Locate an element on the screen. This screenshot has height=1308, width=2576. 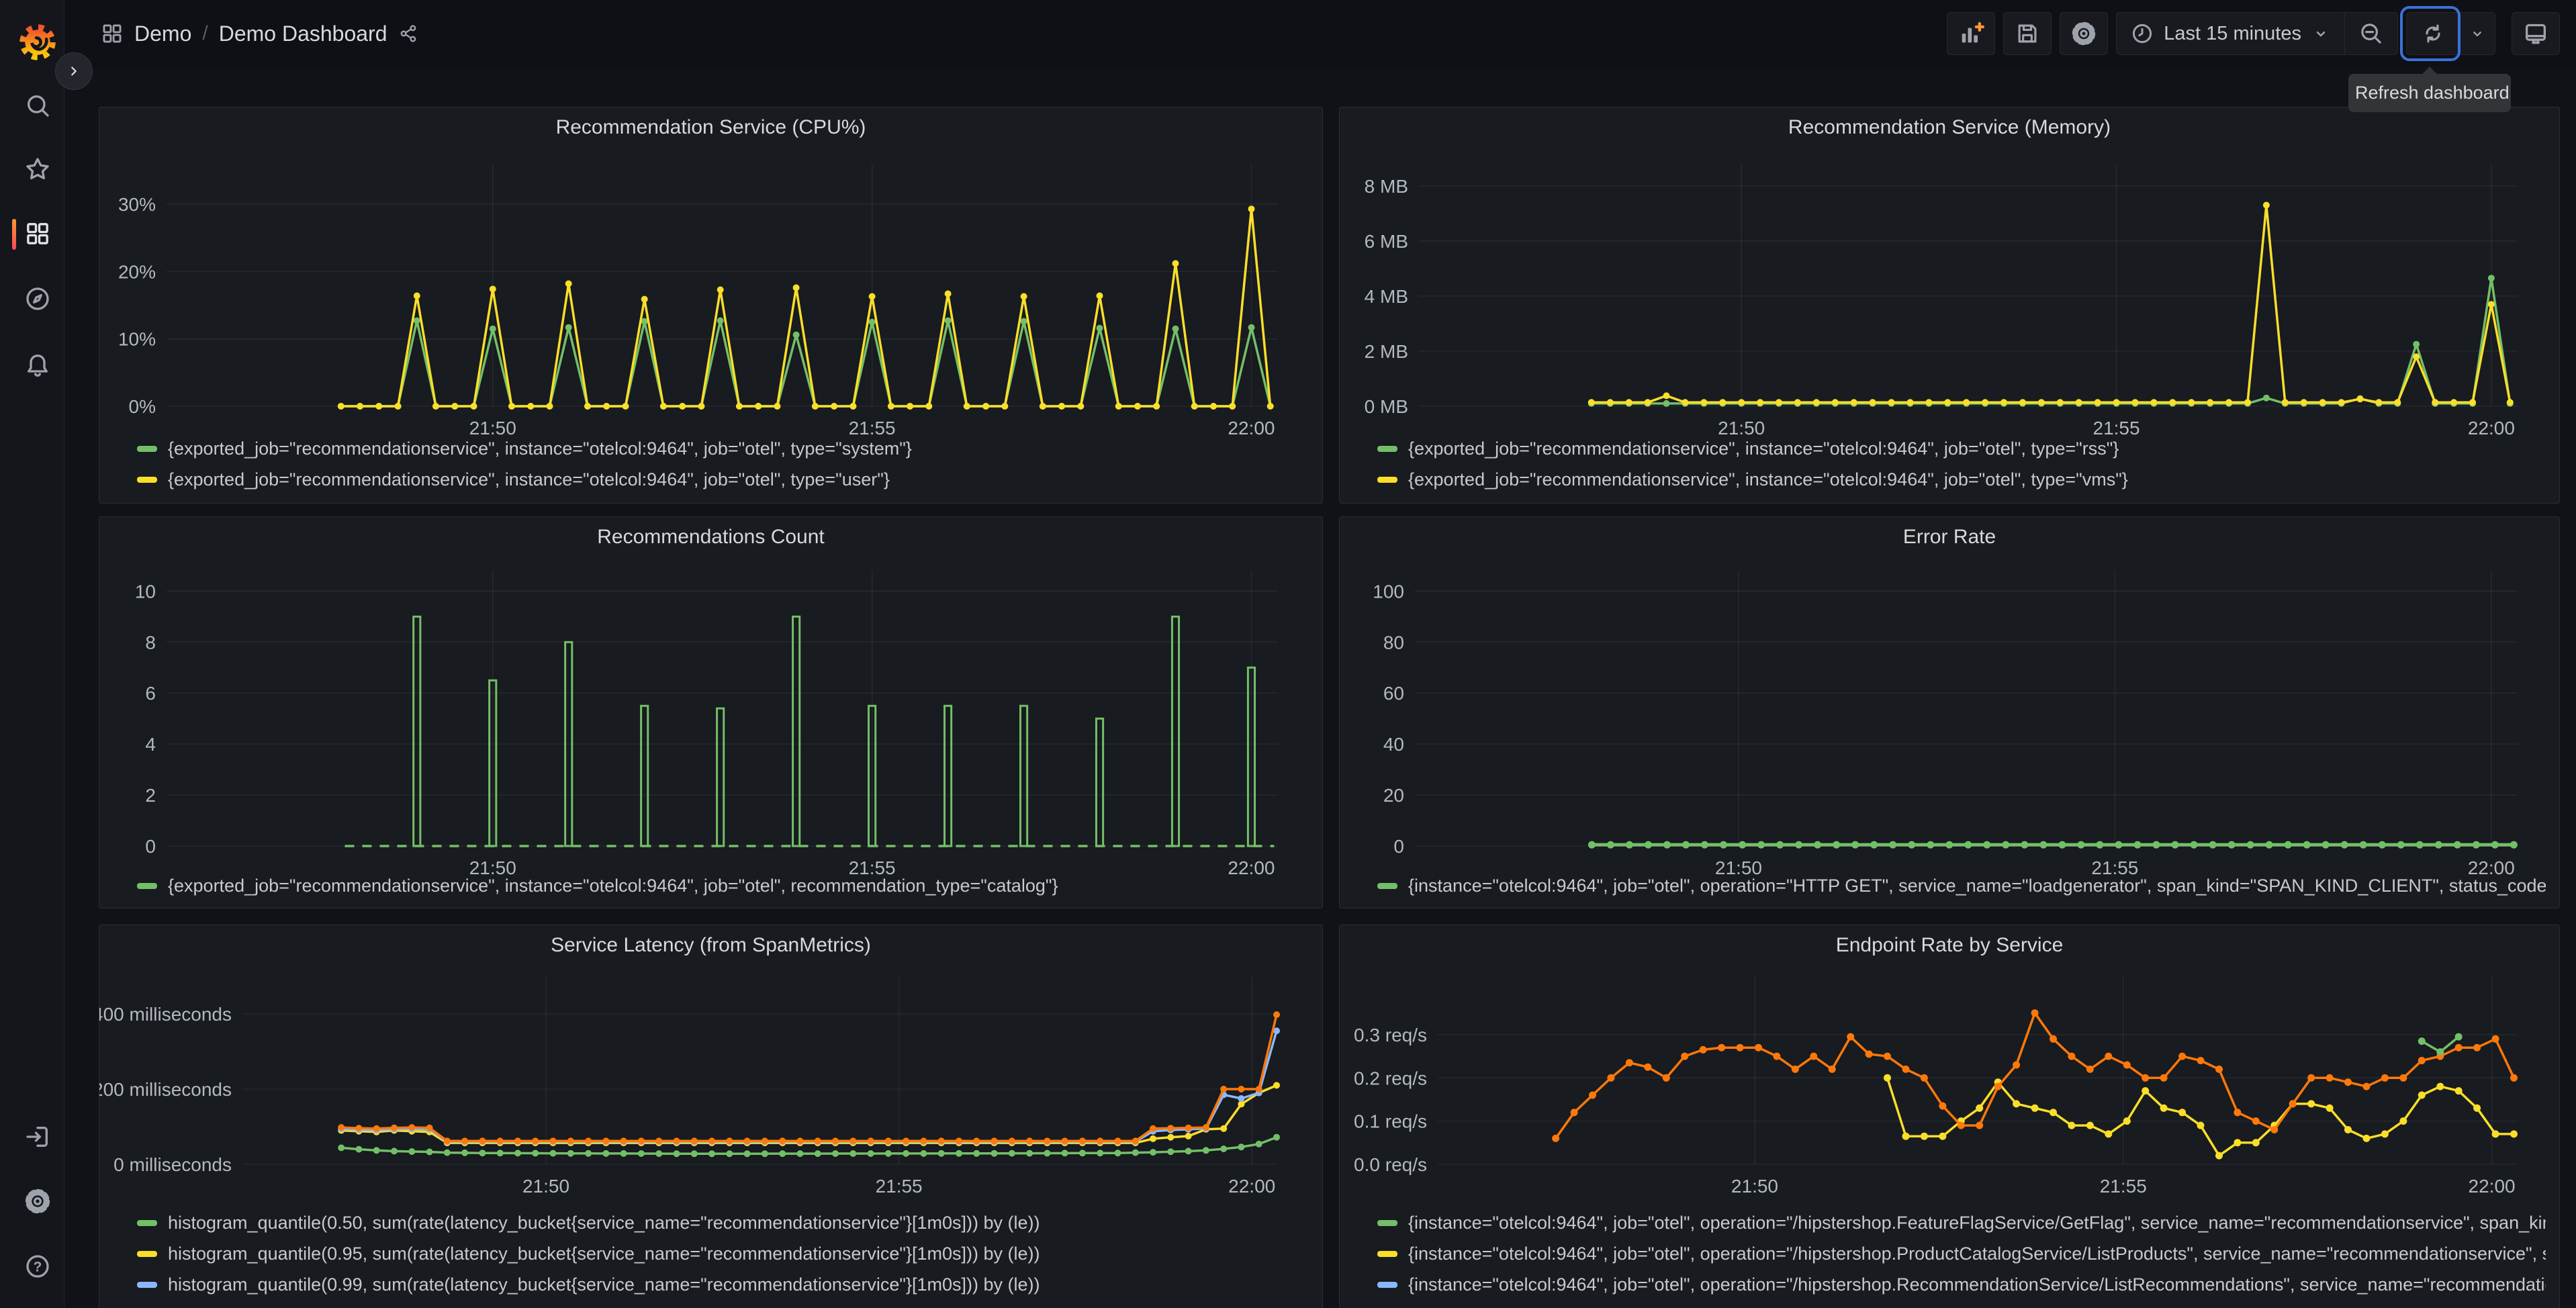
grafana-logo is located at coordinates (37, 42).